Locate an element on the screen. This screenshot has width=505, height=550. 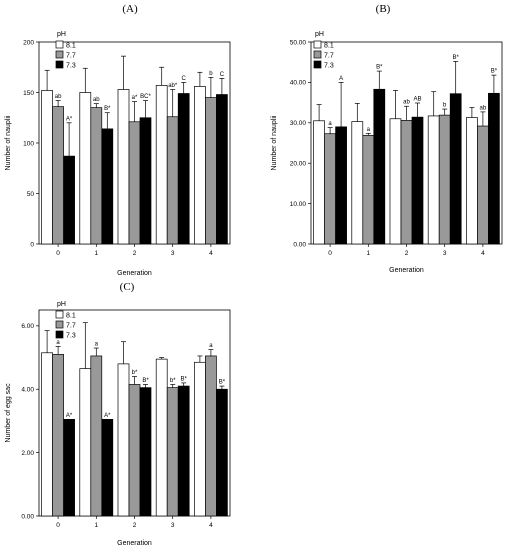
significance-label: b* is located at coordinates (173, 381).